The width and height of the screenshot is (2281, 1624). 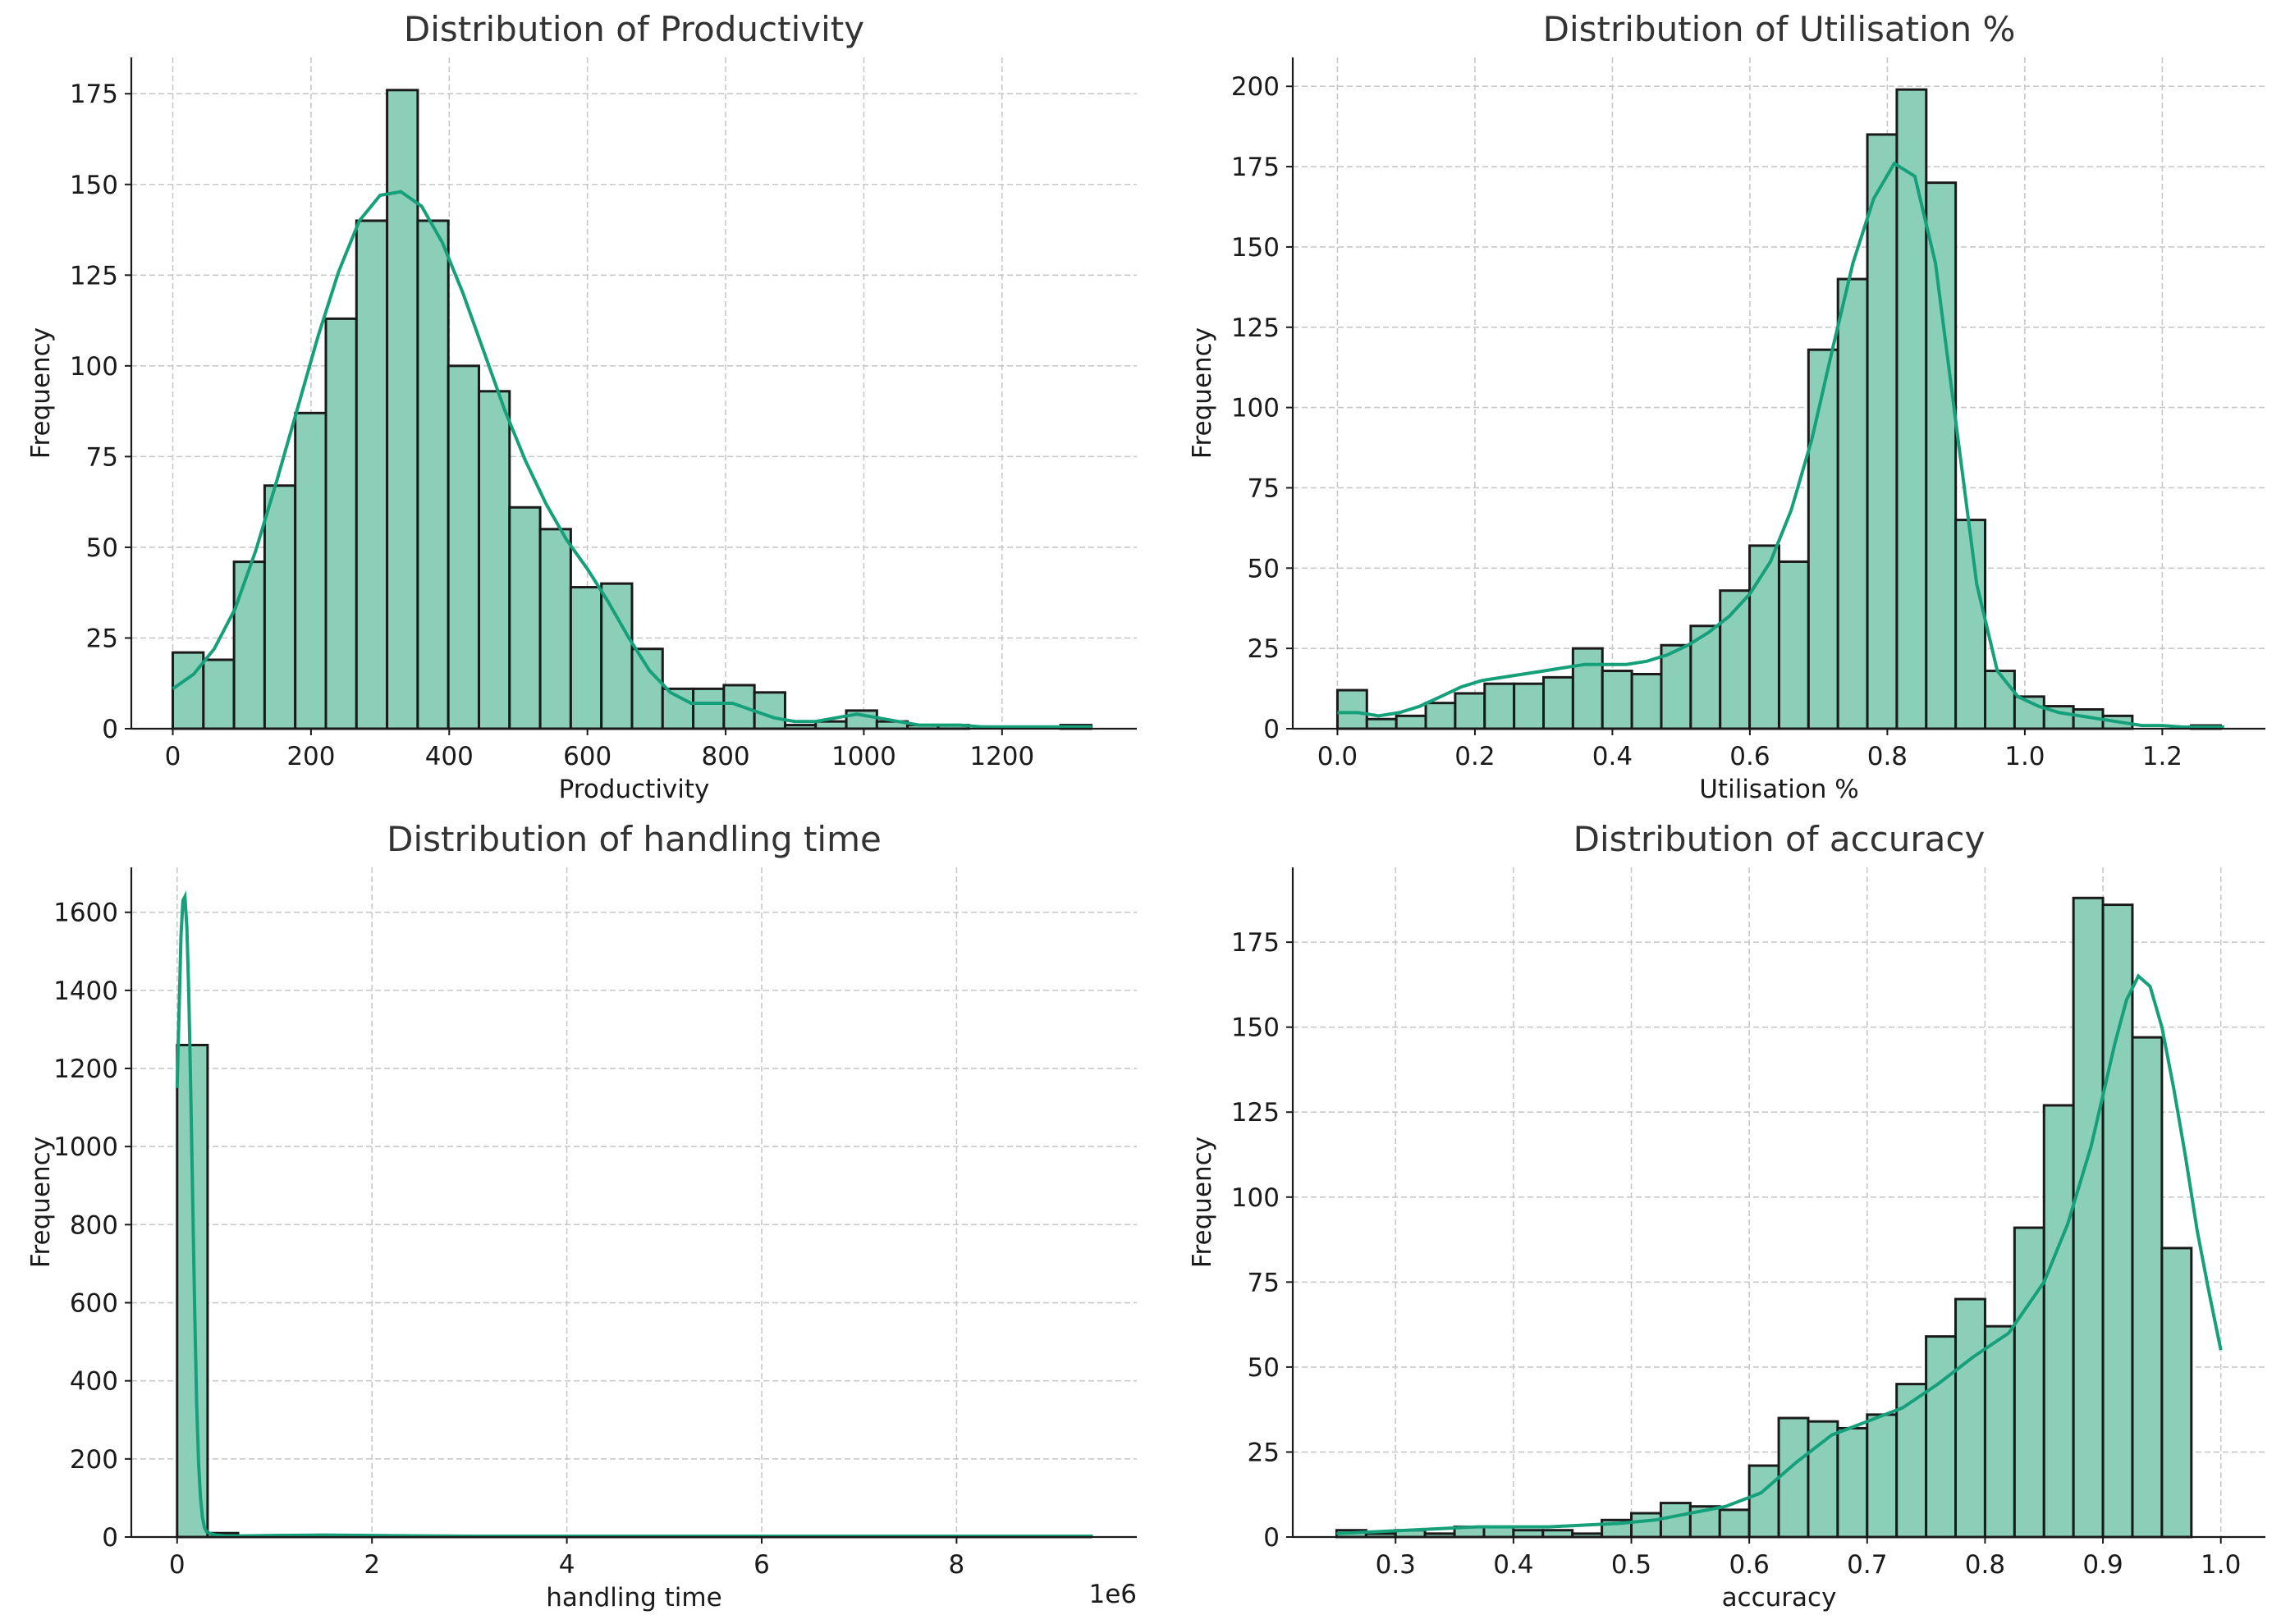 What do you see at coordinates (85, 991) in the screenshot?
I see `y-tick-label: 1400` at bounding box center [85, 991].